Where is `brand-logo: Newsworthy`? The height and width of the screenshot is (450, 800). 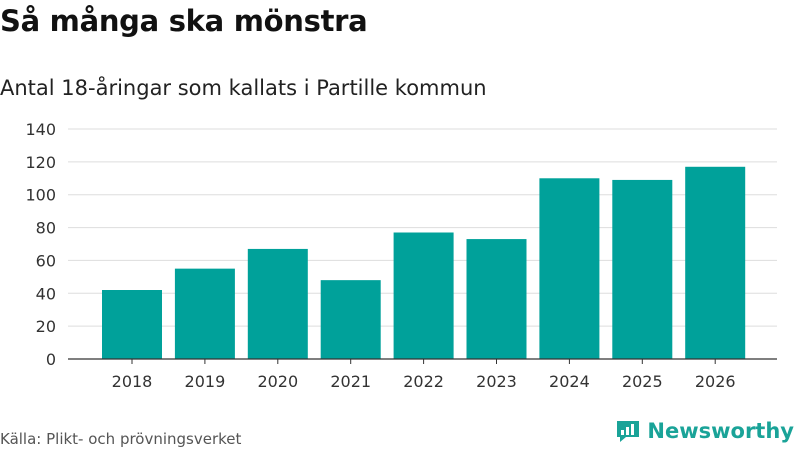 brand-logo: Newsworthy is located at coordinates (704, 431).